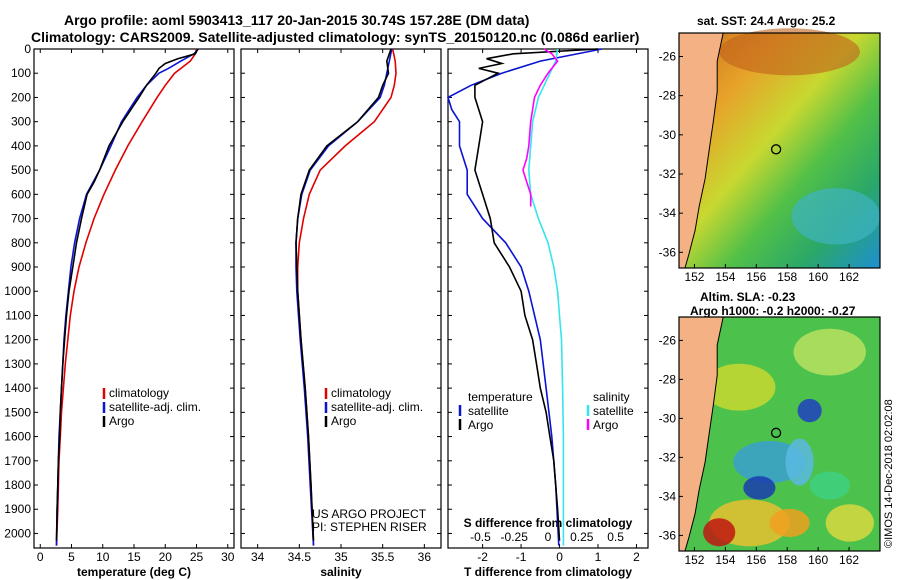 This screenshot has height=580, width=900. What do you see at coordinates (548, 523) in the screenshot?
I see `secondary-axis-label: S difference from climatology` at bounding box center [548, 523].